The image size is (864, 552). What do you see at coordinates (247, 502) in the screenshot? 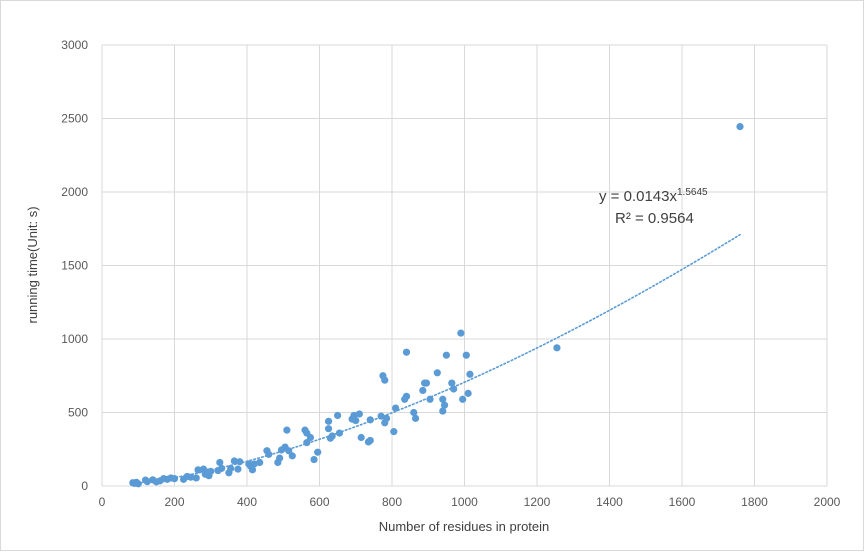
I see `x-tick-label: 400` at bounding box center [247, 502].